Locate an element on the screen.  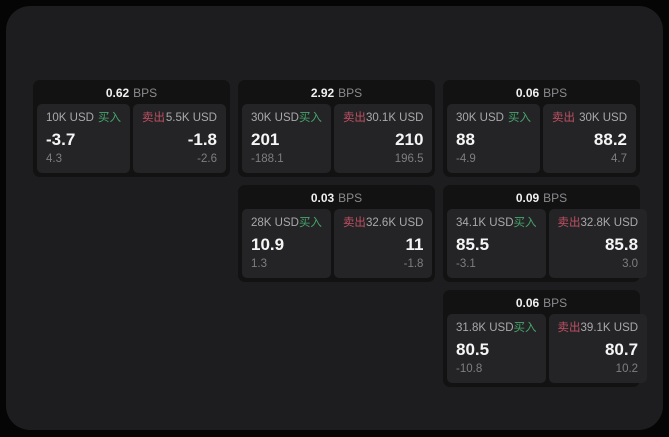
buy-panel-top: 10K USD 买入 is located at coordinates (83, 118).